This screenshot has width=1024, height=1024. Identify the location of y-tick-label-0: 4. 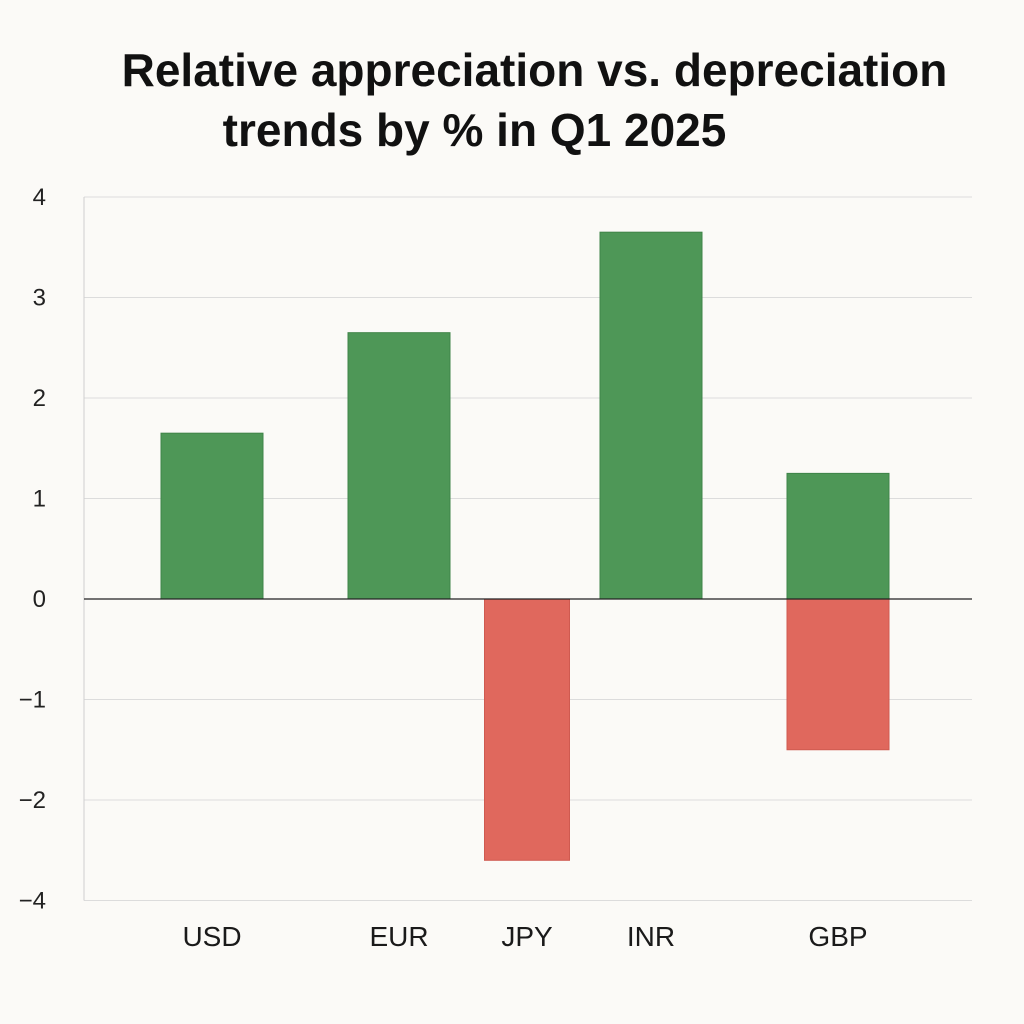
(39, 197).